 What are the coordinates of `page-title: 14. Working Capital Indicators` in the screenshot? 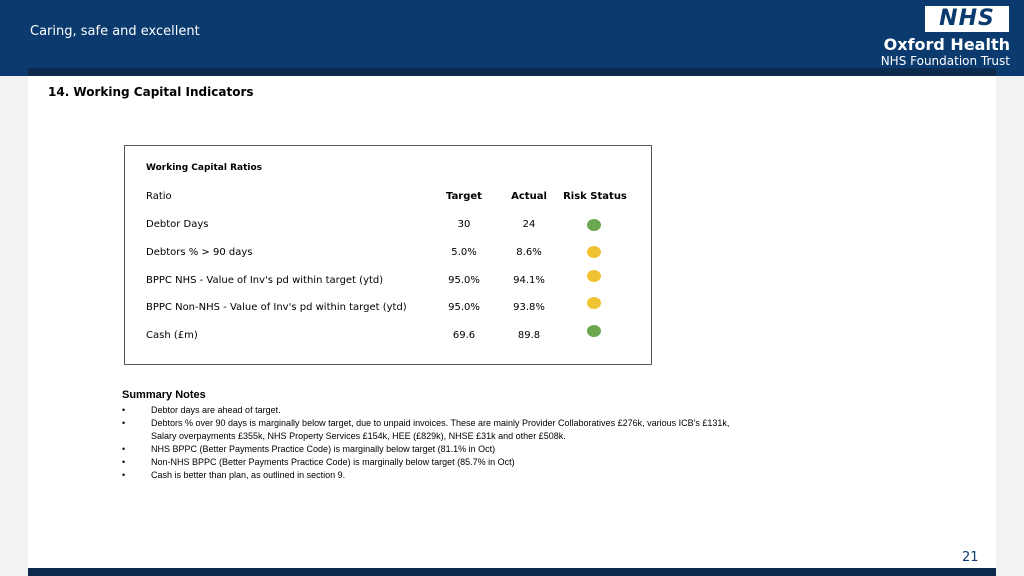 It's located at (151, 92).